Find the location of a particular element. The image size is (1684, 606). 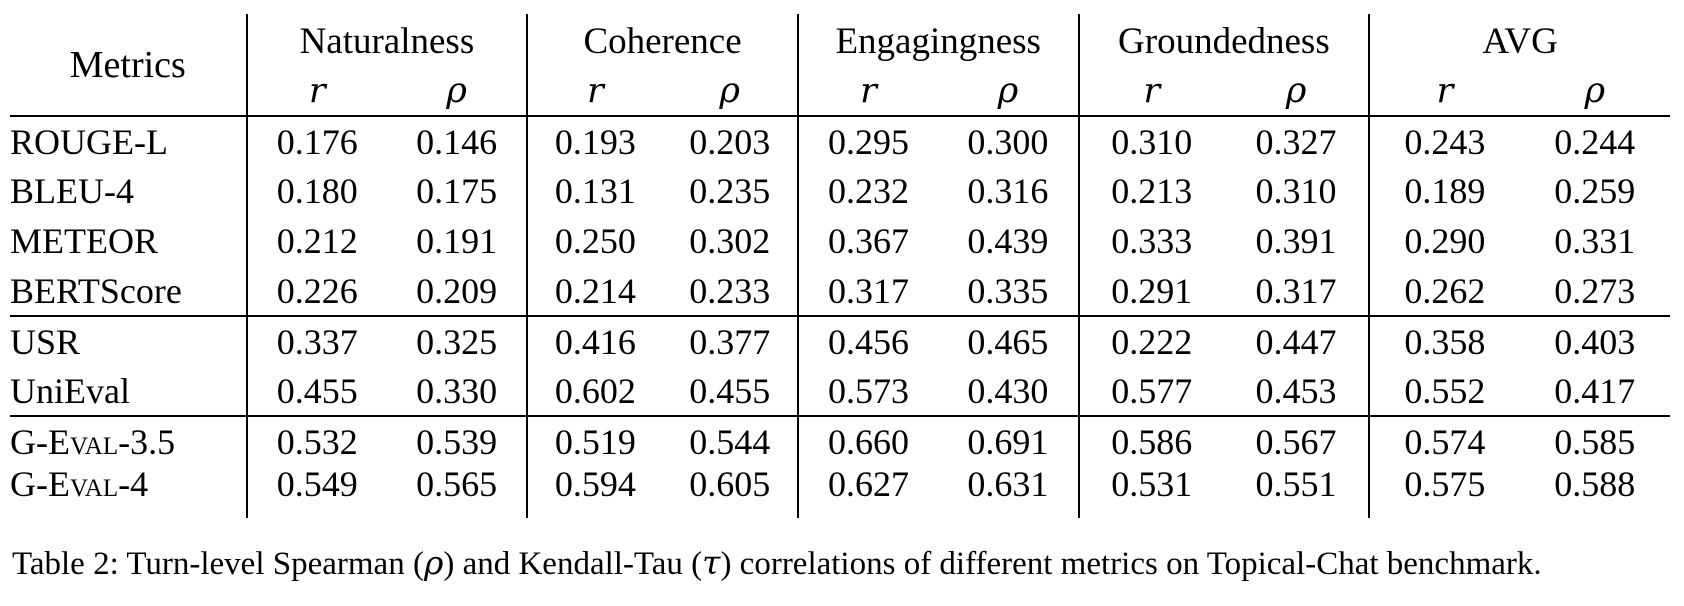

value-cell: 0.627 is located at coordinates (867, 492).